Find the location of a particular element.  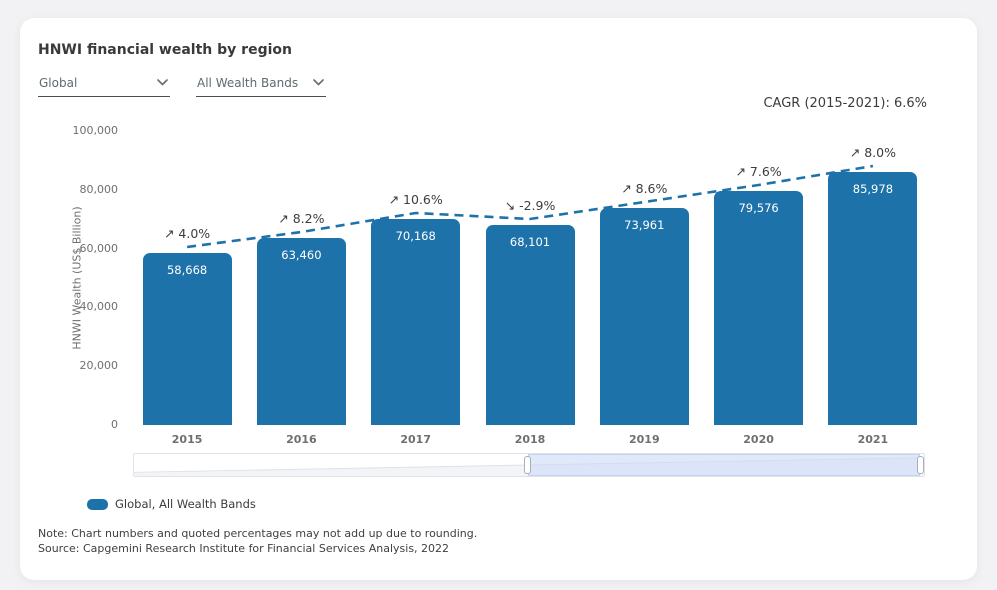

growth-label: ↗ 8.0% is located at coordinates (872, 152).